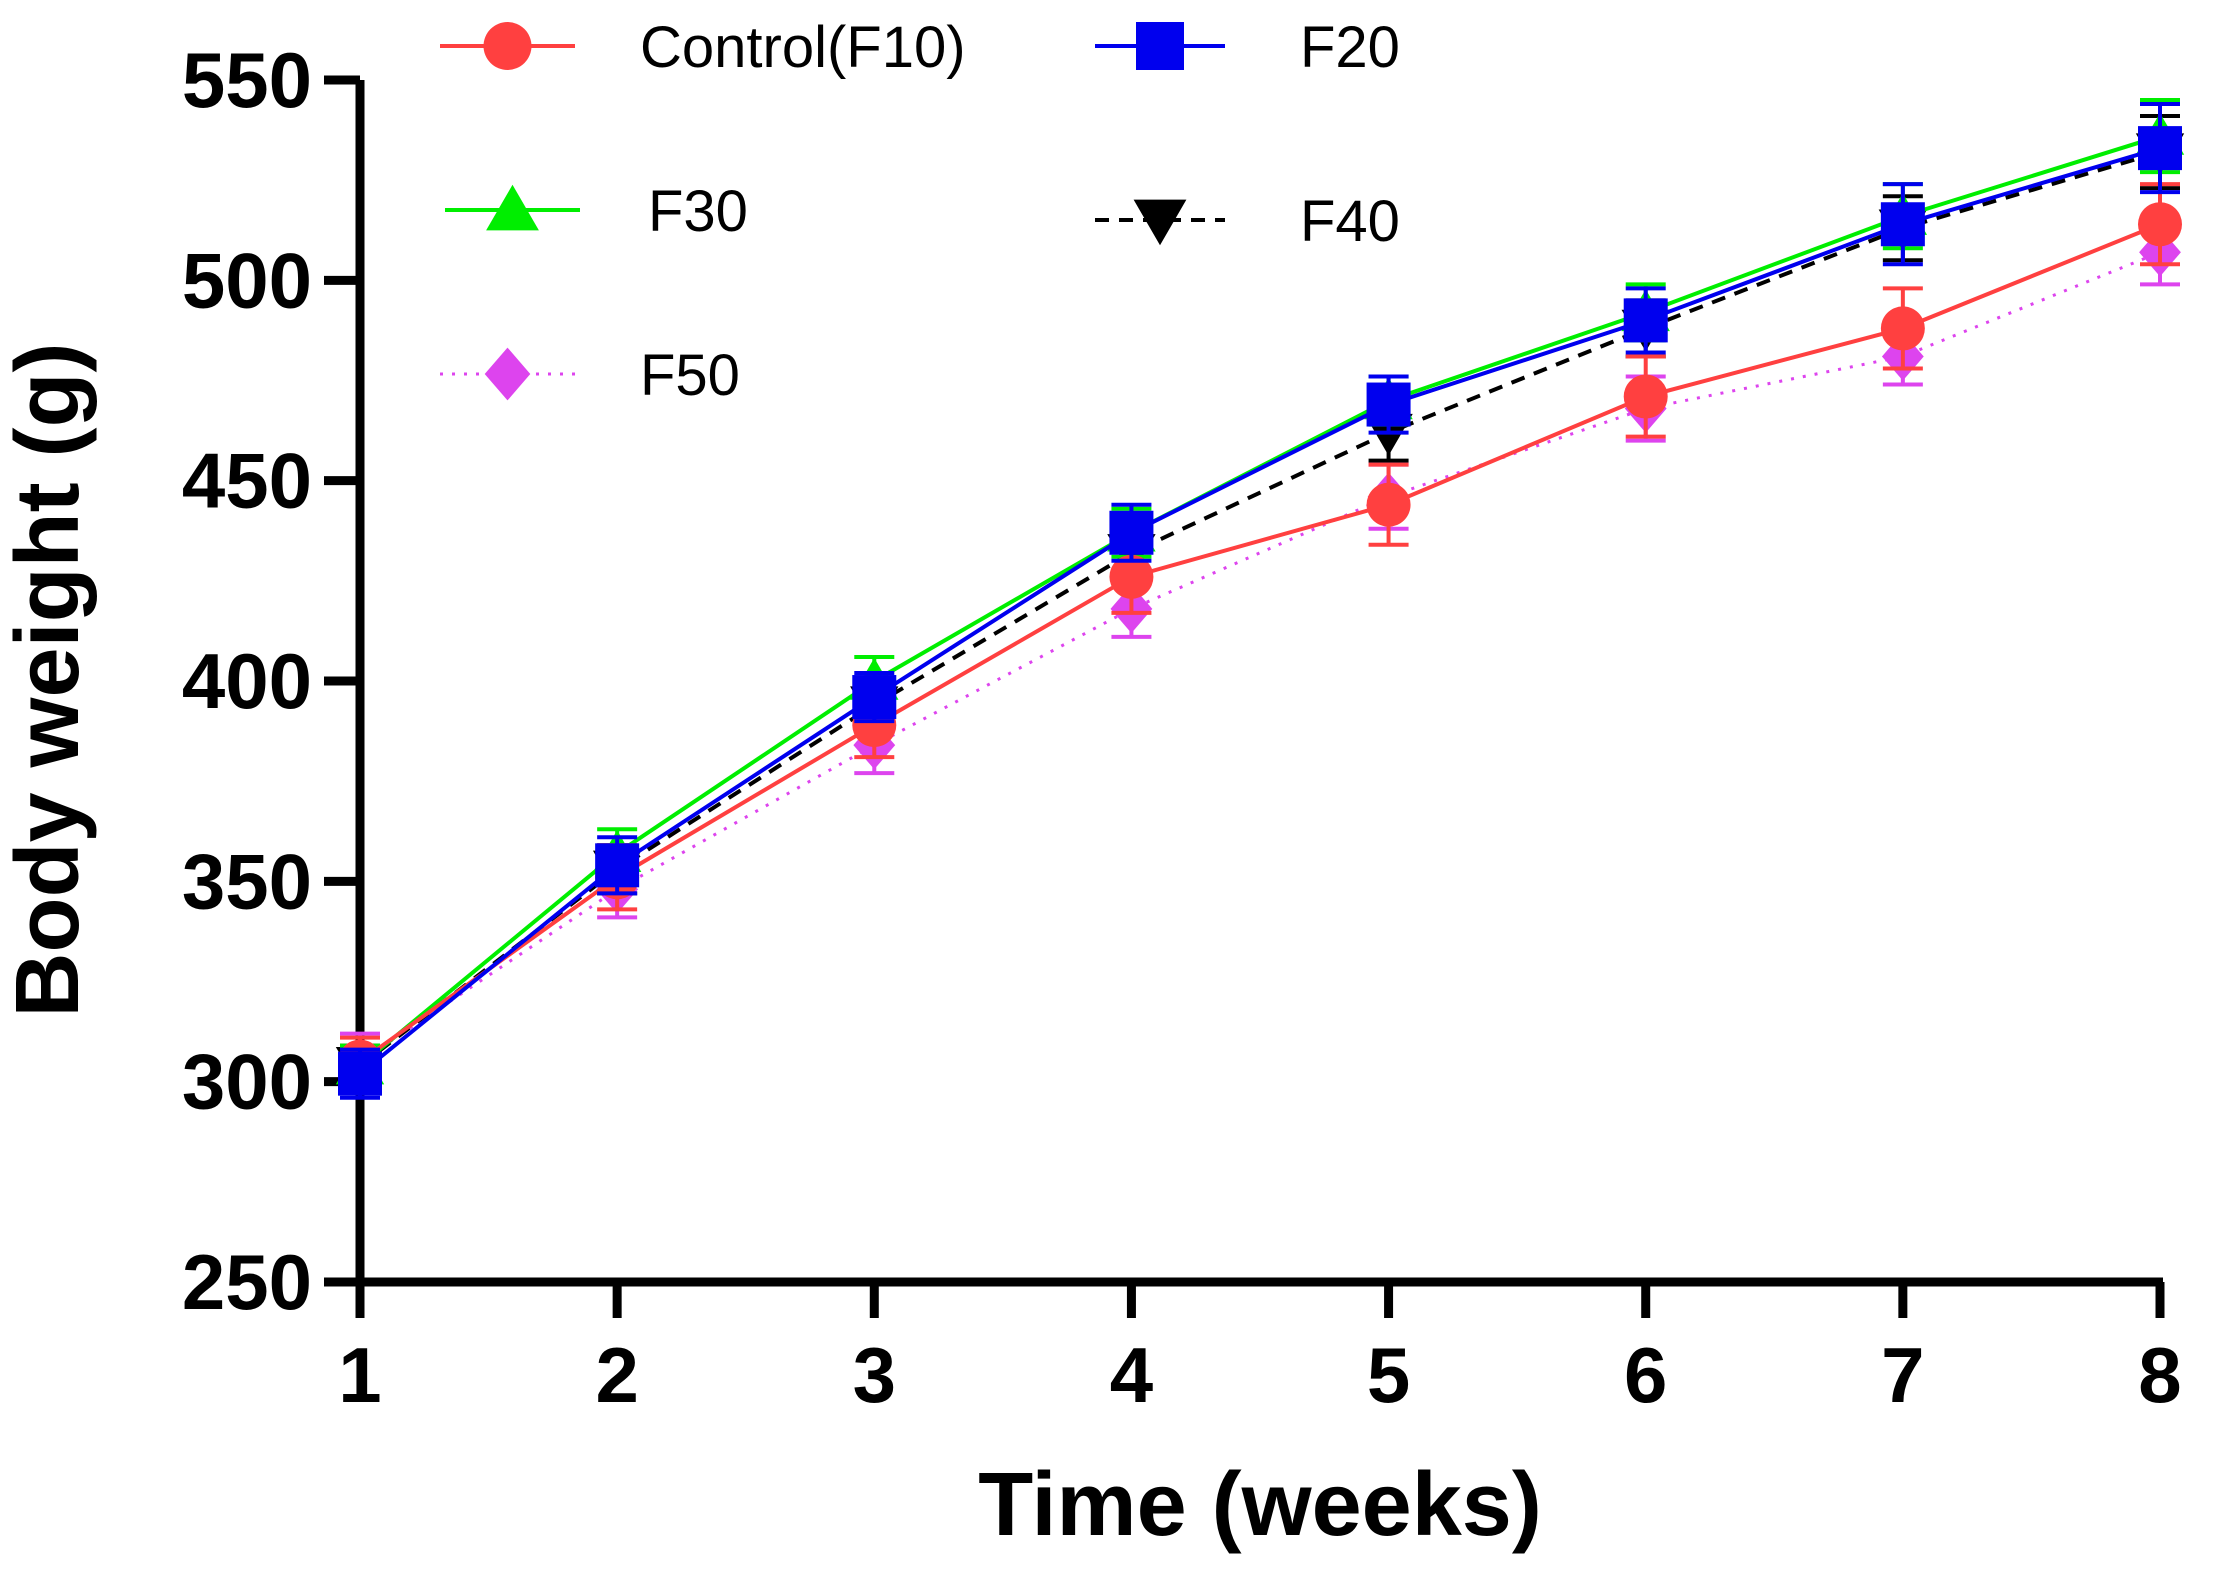 Image resolution: width=2226 pixels, height=1574 pixels. Describe the element at coordinates (1388, 1375) in the screenshot. I see `x-tick-label: 5` at that location.